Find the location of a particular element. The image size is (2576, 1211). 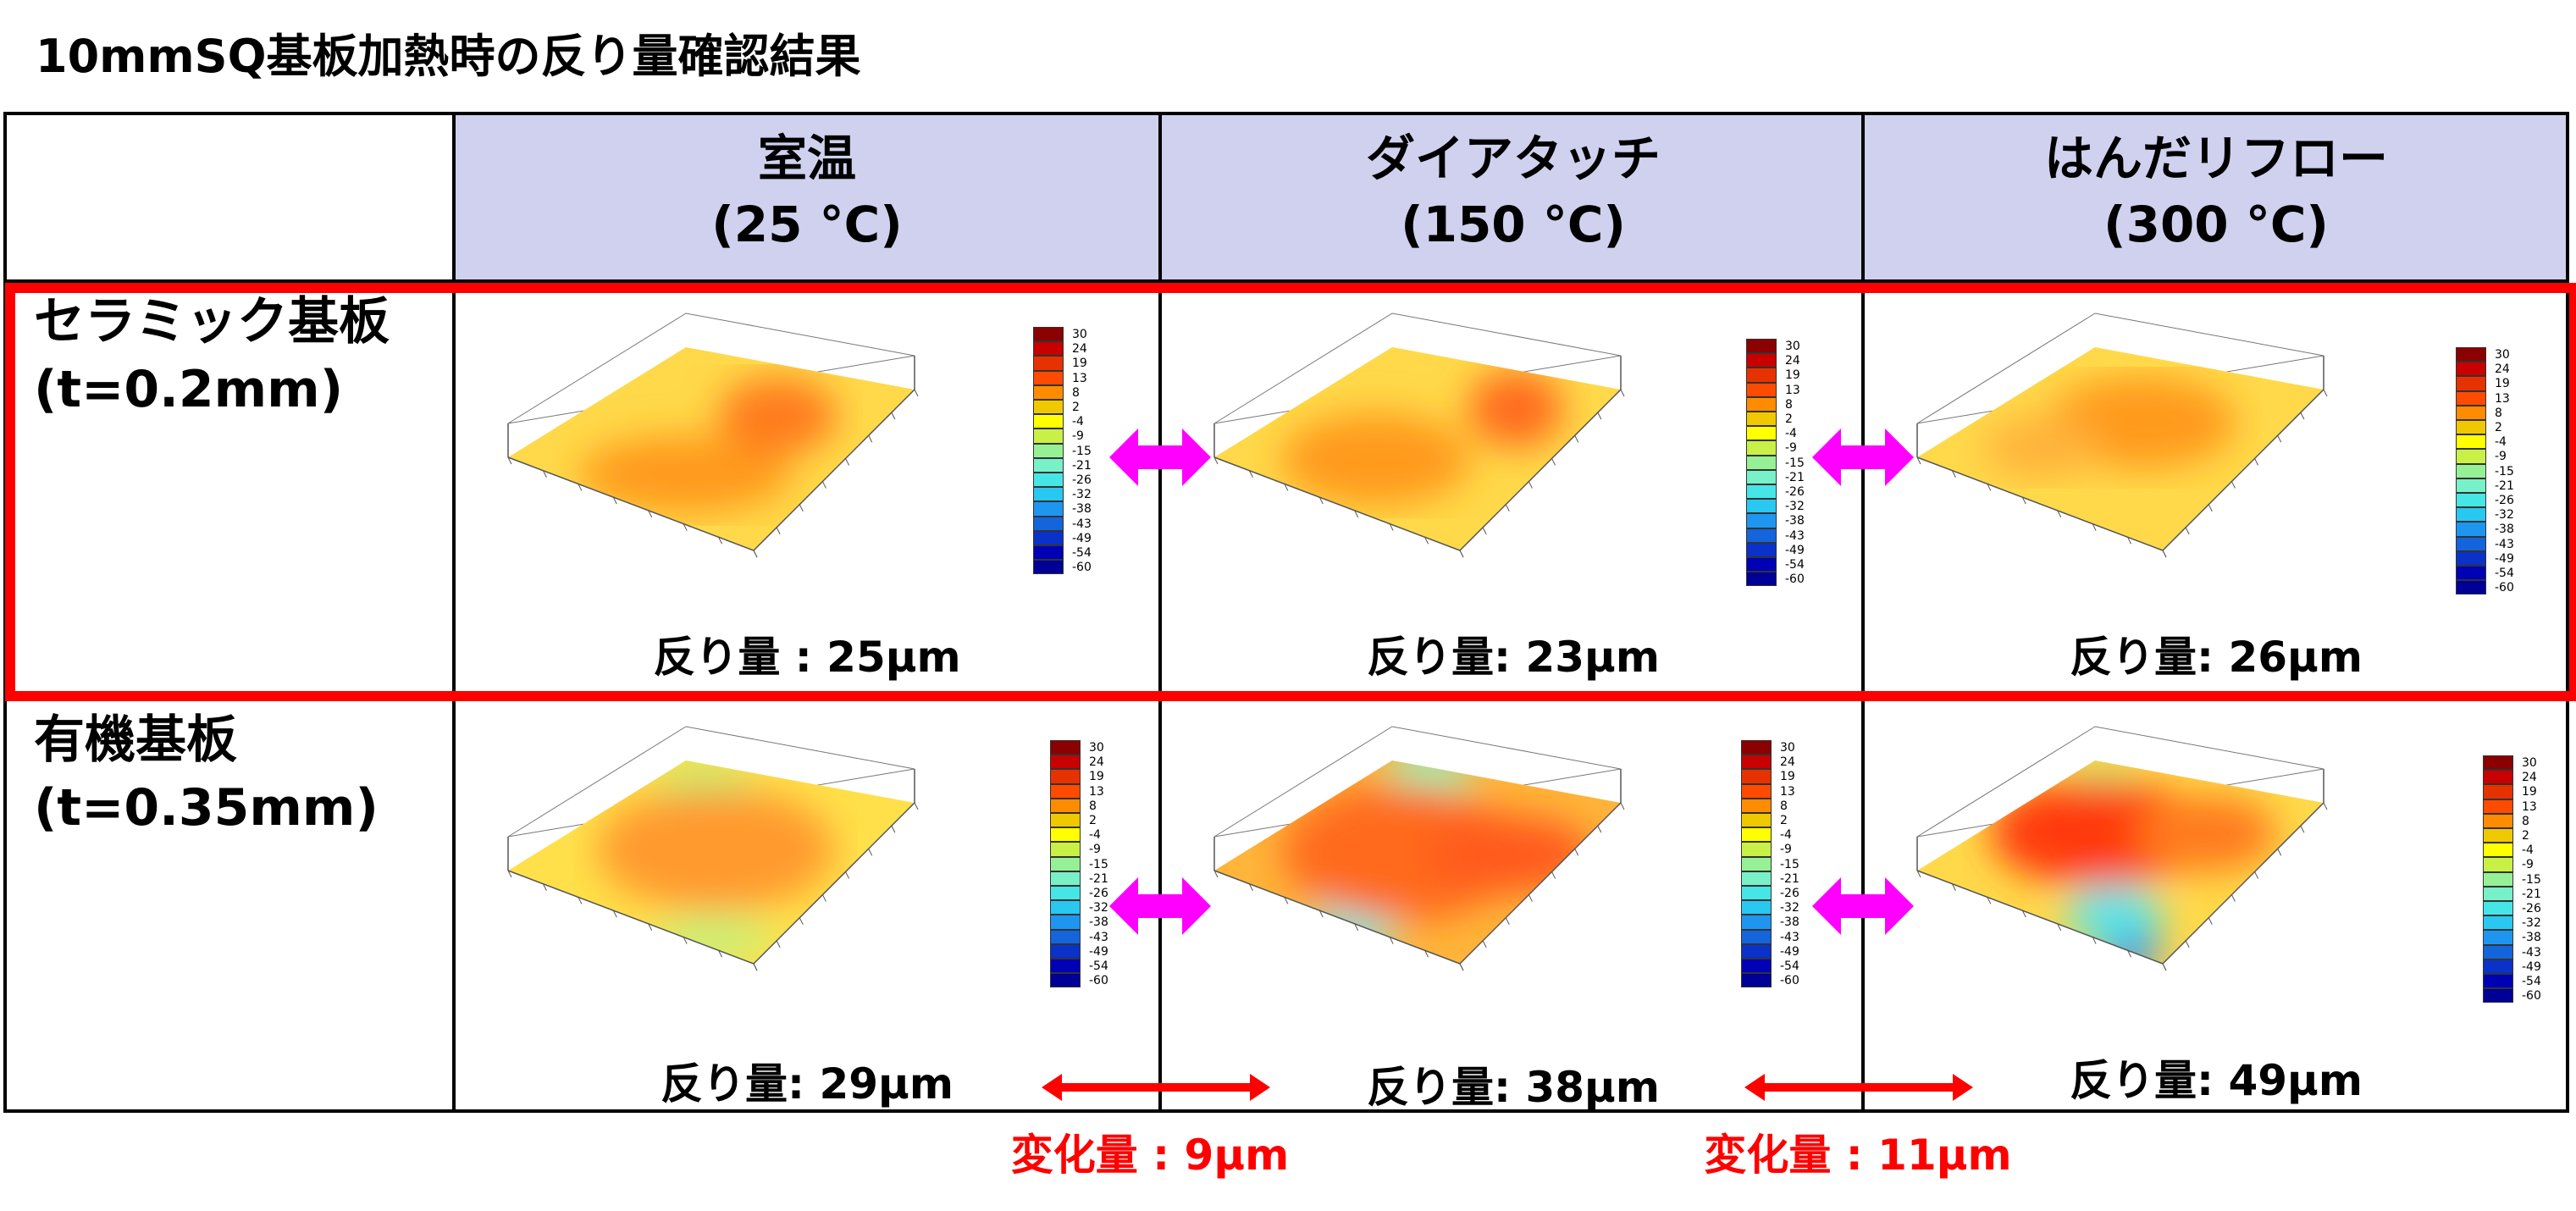

column-header-die-attach: ダイアタッチ (150 °C) is located at coordinates (1513, 191).